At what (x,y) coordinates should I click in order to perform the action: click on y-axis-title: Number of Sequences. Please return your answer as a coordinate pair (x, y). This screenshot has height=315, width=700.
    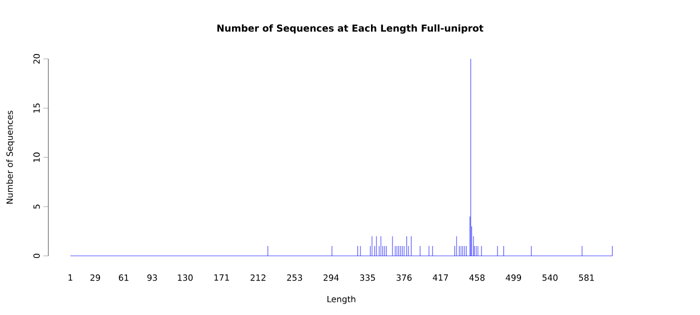
    Looking at the image, I should click on (10, 157).